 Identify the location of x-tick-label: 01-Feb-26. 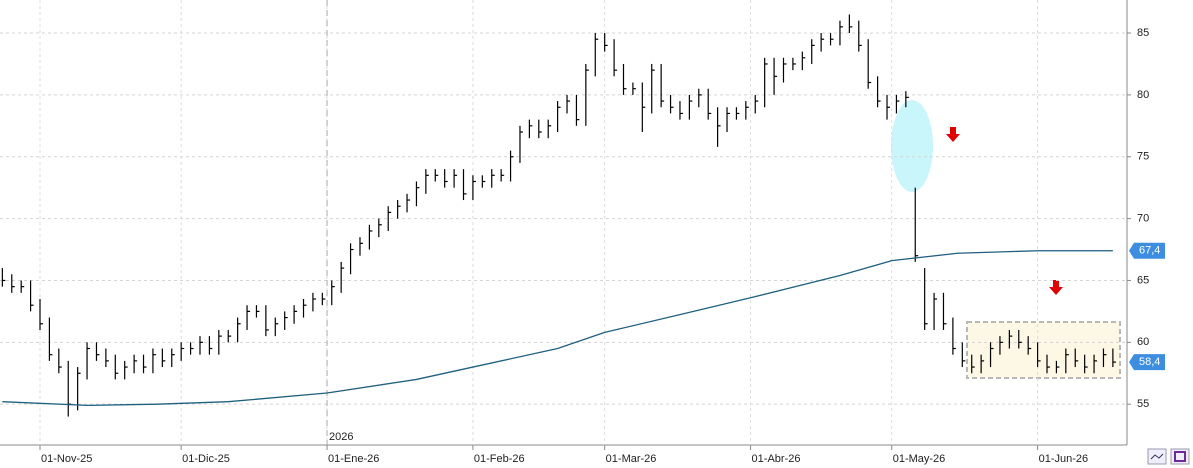
(499, 459).